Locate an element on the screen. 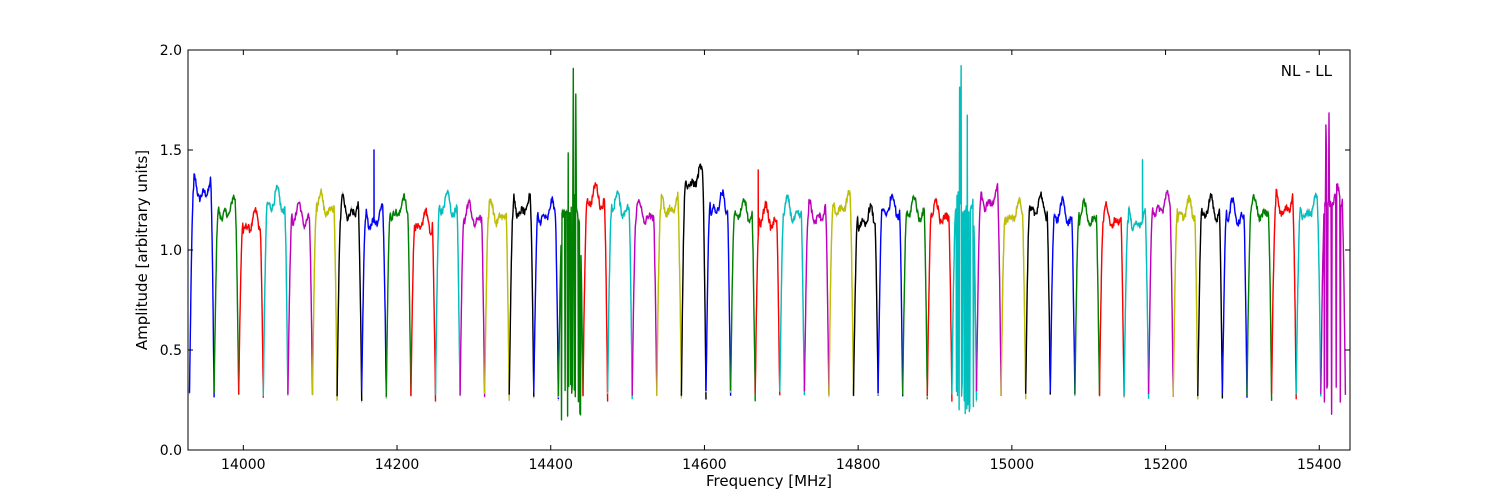  x-tick-label: 14600 is located at coordinates (704, 465).